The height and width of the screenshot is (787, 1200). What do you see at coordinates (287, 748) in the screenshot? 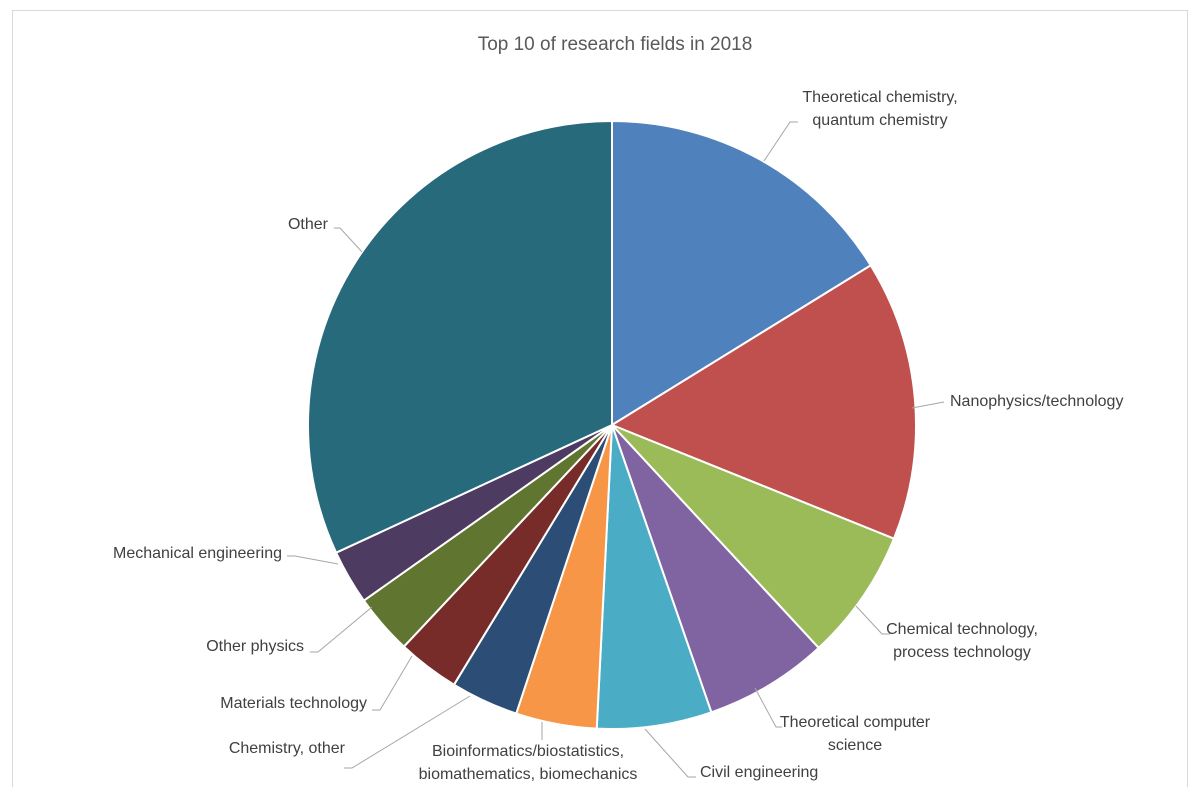
I see `slice-label: Chemistry, other` at bounding box center [287, 748].